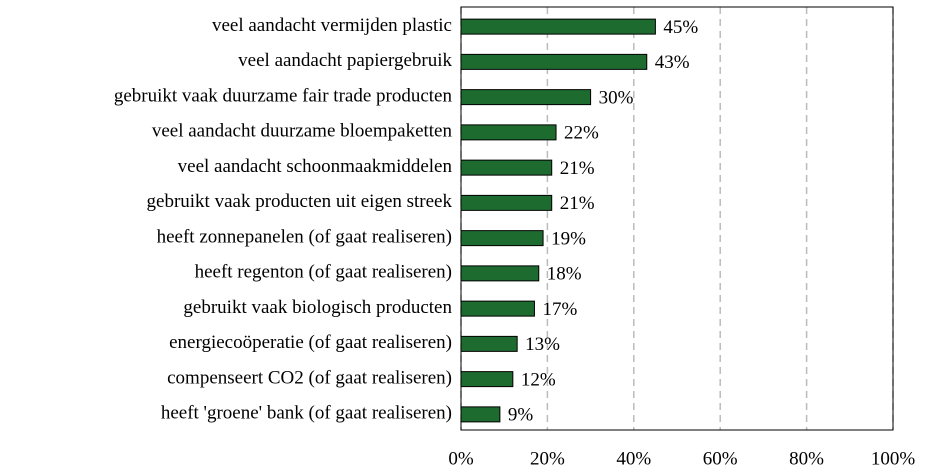 This screenshot has width=925, height=472. Describe the element at coordinates (581, 133) in the screenshot. I see `value-label: 22%` at that location.